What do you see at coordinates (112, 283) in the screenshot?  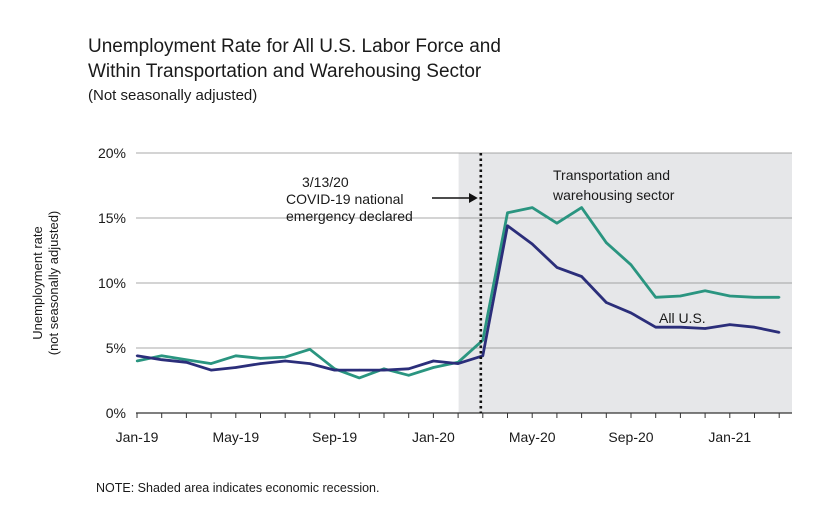 I see `y-tick-label: 10%` at bounding box center [112, 283].